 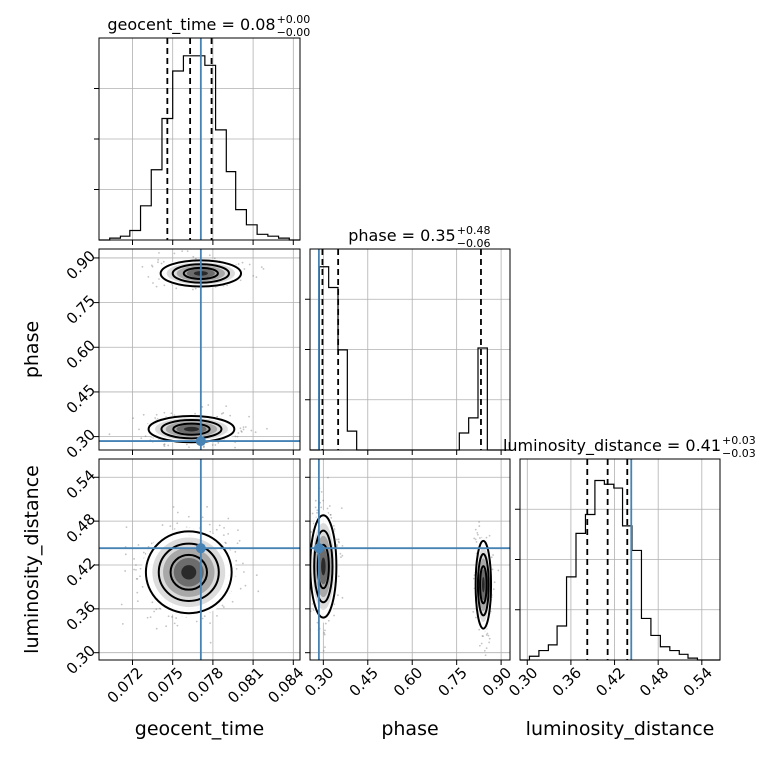 I want to click on title-text: phase = 0.35, so click(x=401, y=235).